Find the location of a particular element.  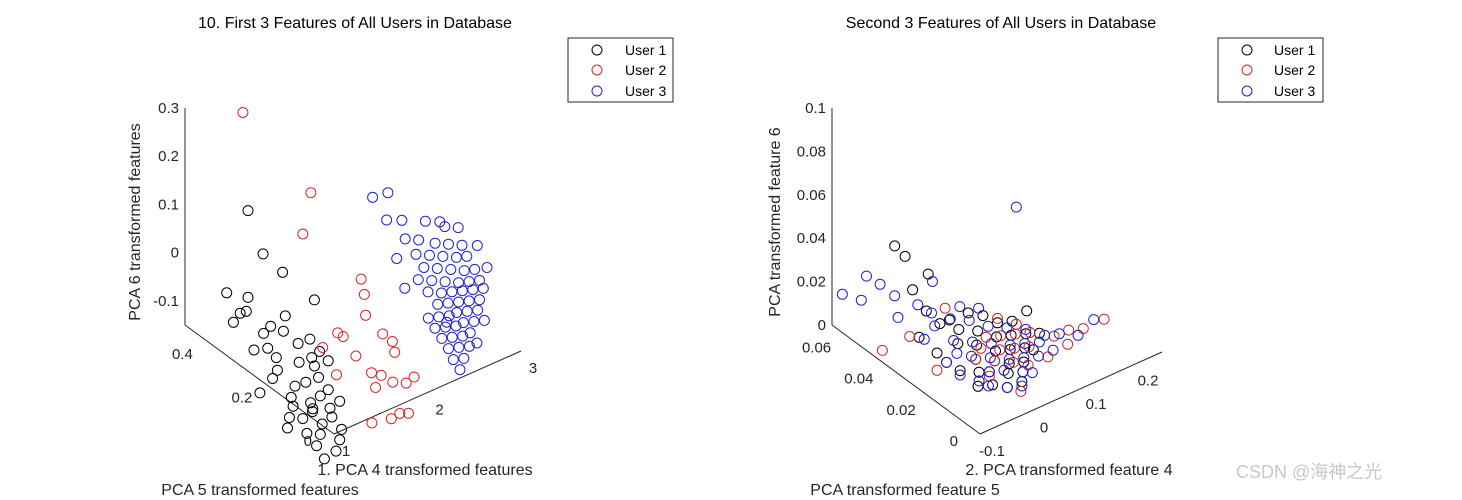

chart-1-y-axis-line is located at coordinates (259, 379).